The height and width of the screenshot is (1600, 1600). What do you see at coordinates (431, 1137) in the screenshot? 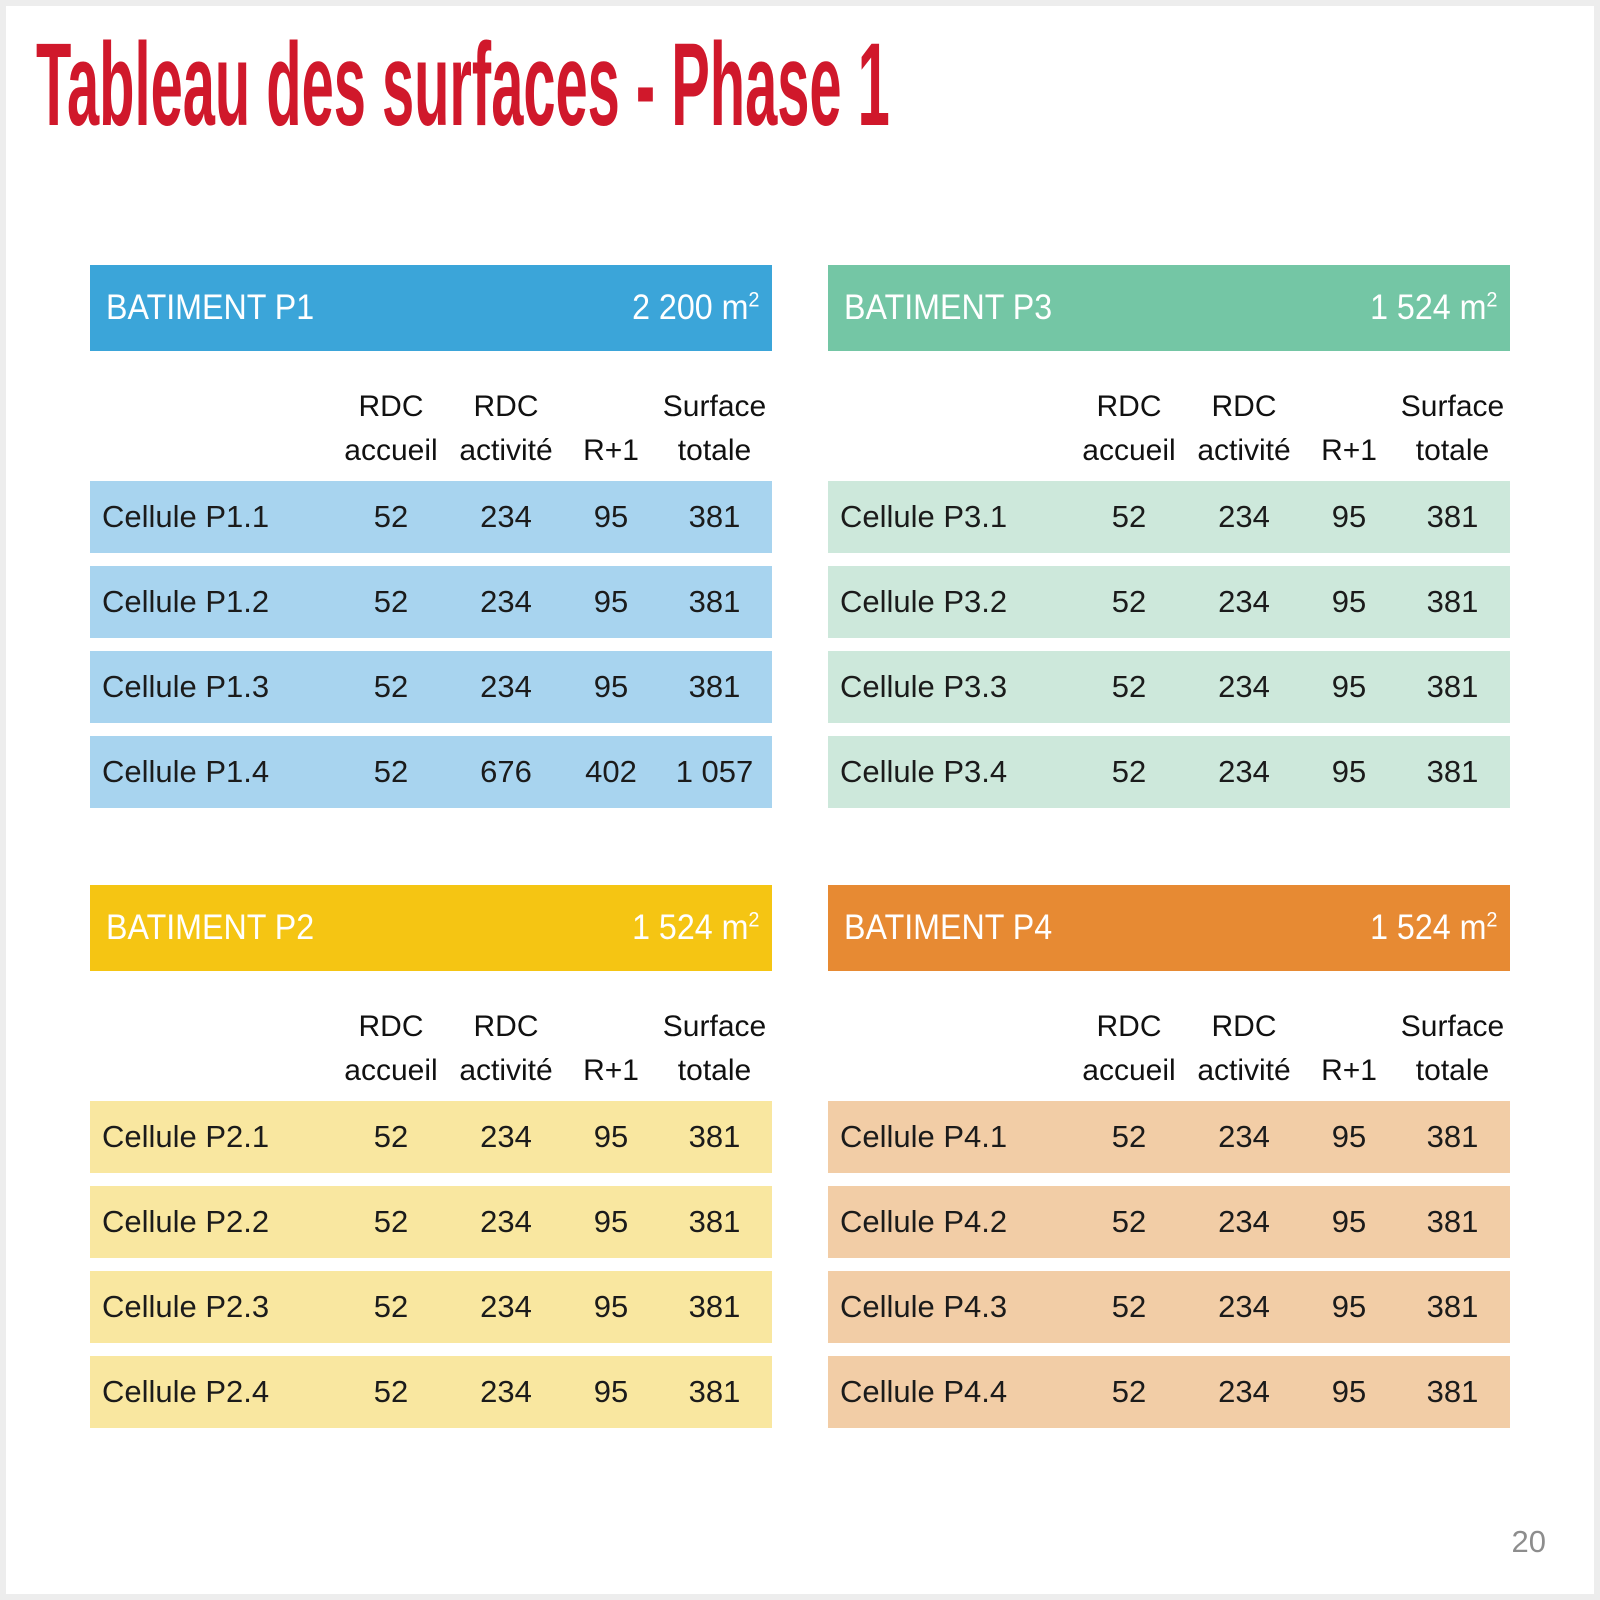
I see `table-row: Cellule P2.1 52 234 95 381` at bounding box center [431, 1137].